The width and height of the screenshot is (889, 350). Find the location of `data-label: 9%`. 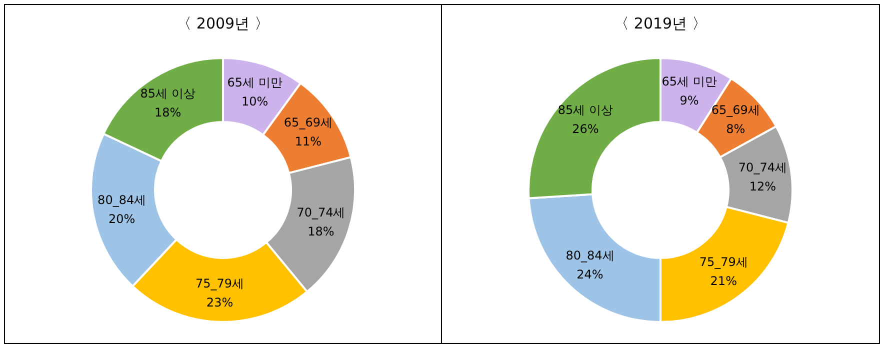

data-label: 9% is located at coordinates (689, 101).